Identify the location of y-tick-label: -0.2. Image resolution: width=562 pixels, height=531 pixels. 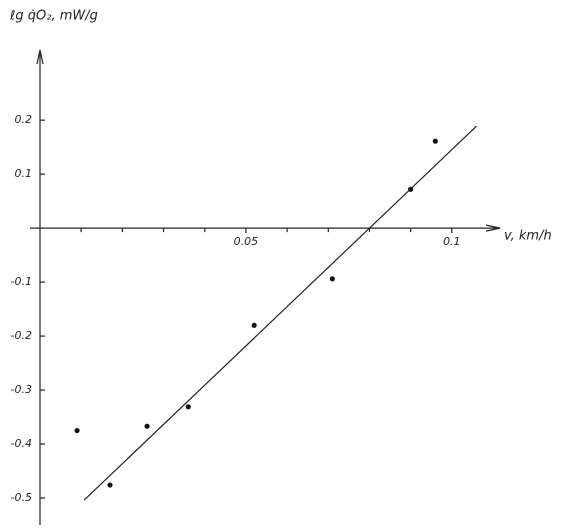
(21, 335).